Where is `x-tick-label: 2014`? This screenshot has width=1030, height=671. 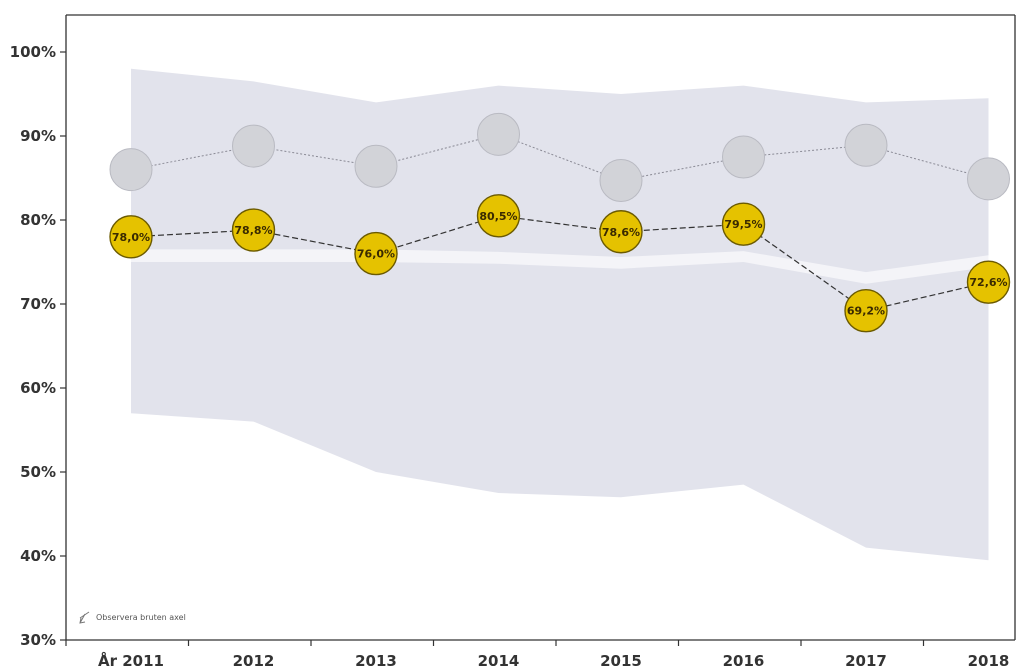
x-tick-label: 2014 is located at coordinates (499, 661).